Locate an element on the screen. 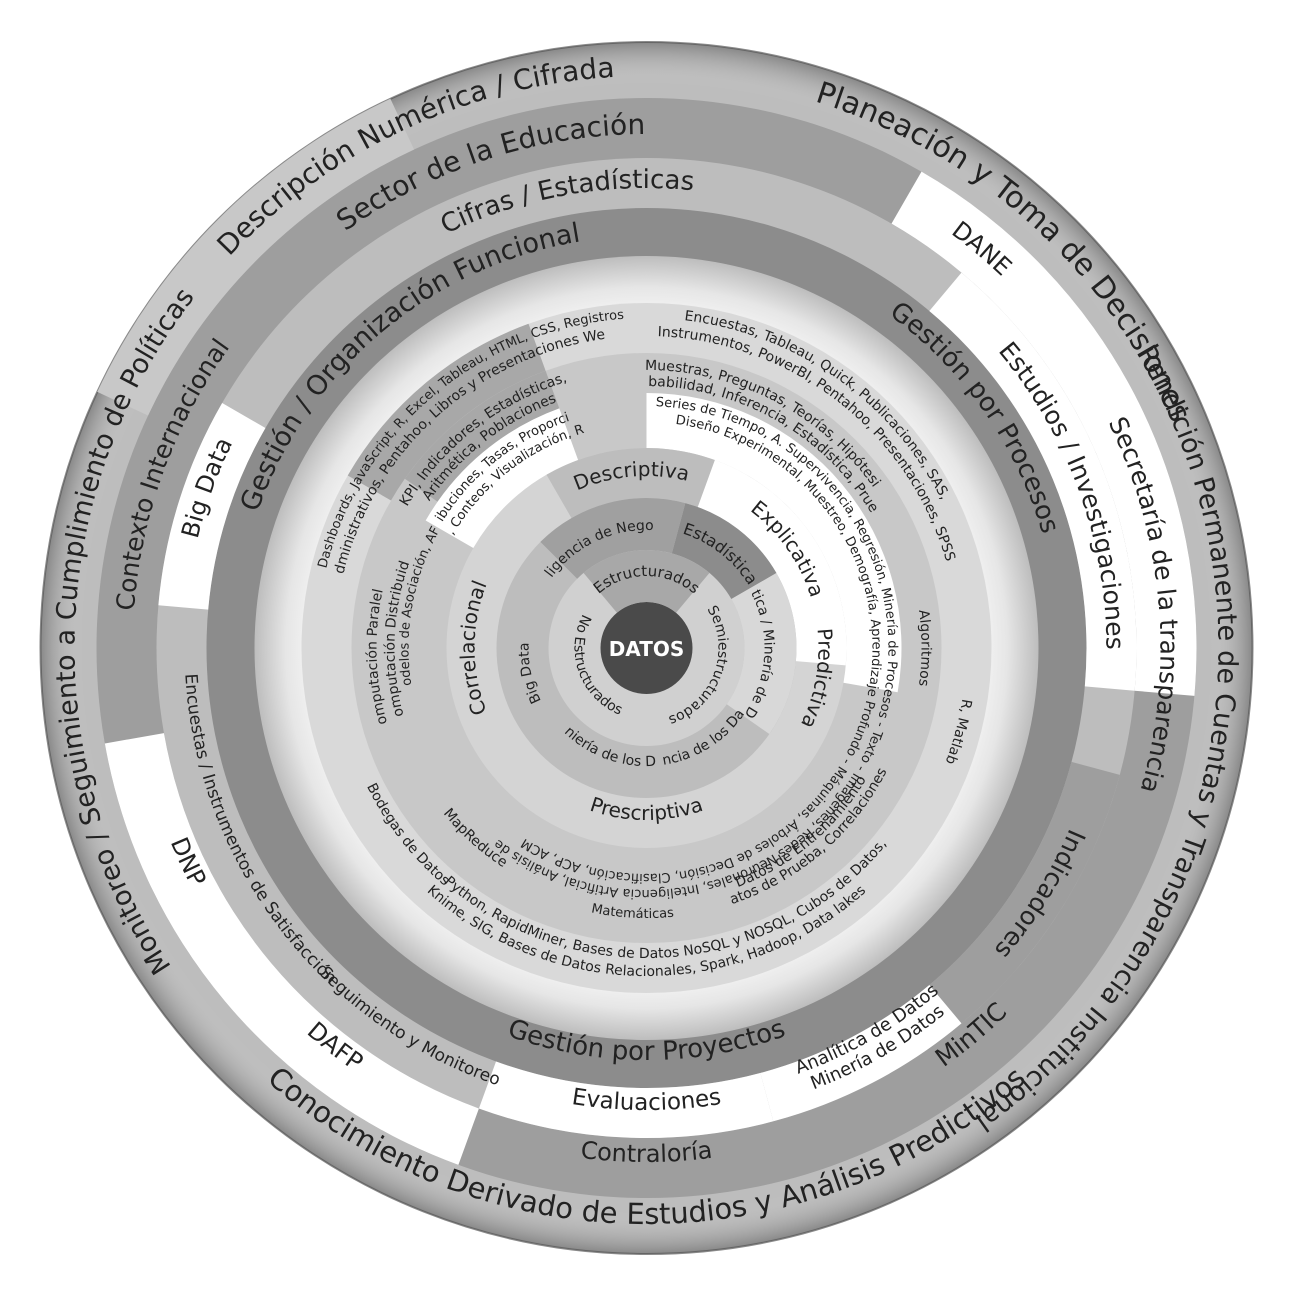  tools-segment-dashboards is located at coordinates (446, 412).